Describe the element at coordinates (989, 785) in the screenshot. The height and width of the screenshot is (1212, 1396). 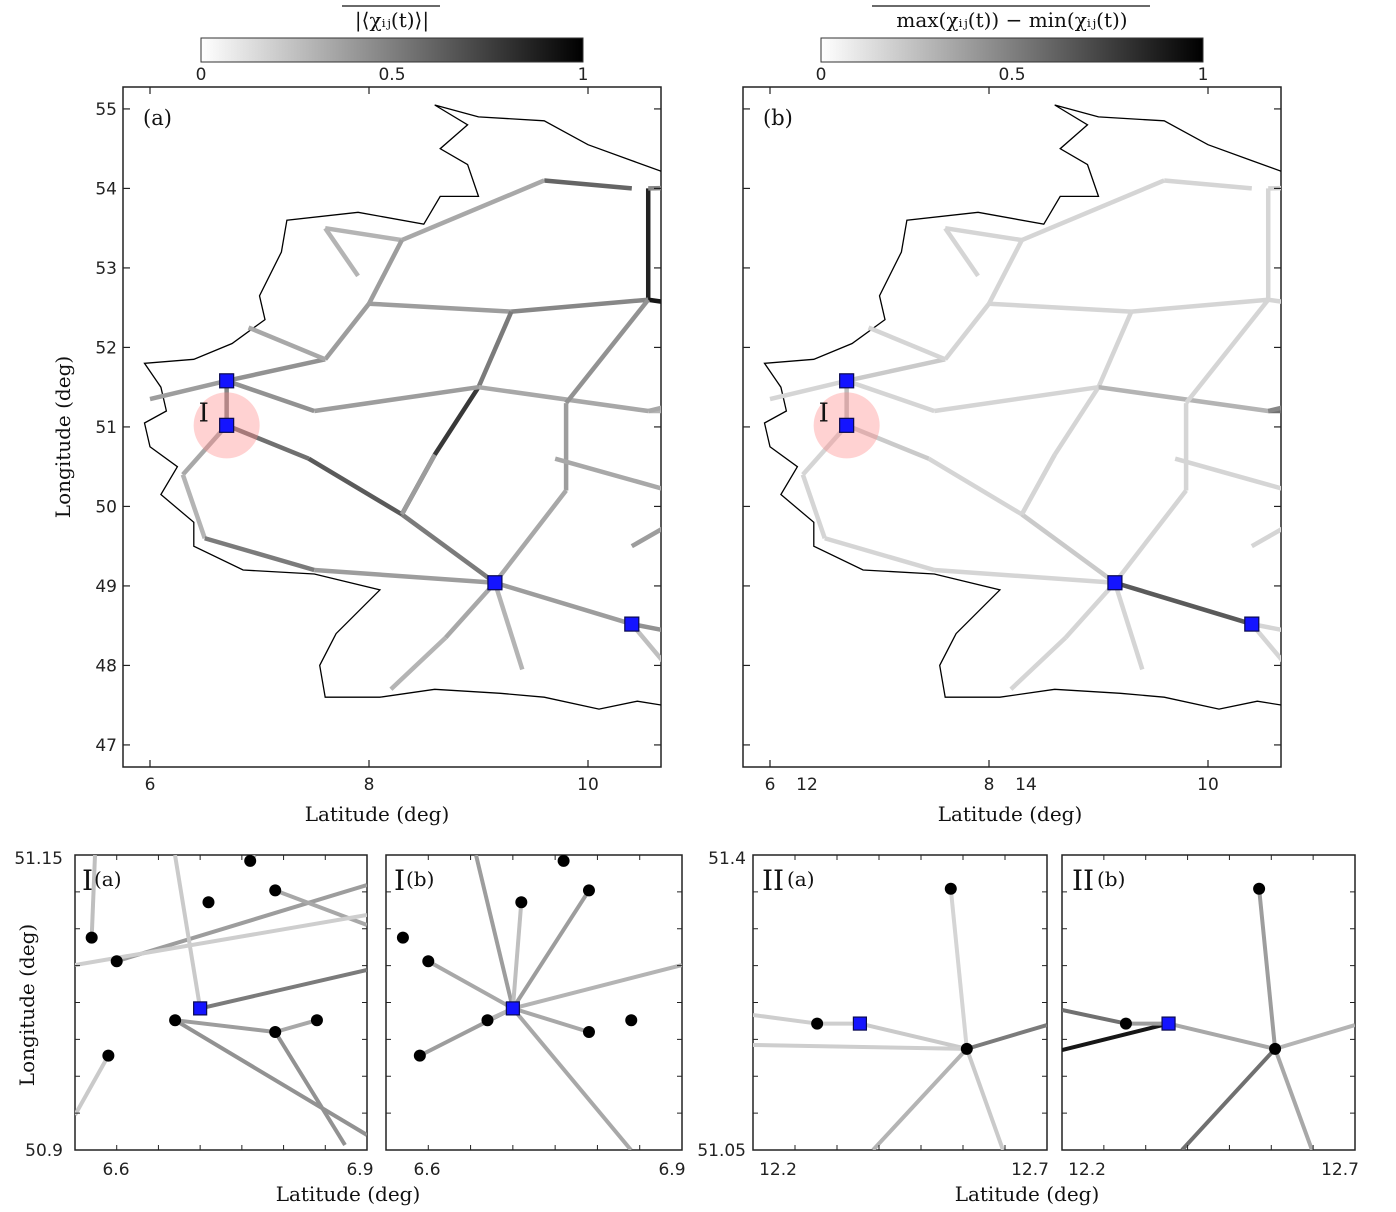
I see `x-tick-label: 8` at that location.